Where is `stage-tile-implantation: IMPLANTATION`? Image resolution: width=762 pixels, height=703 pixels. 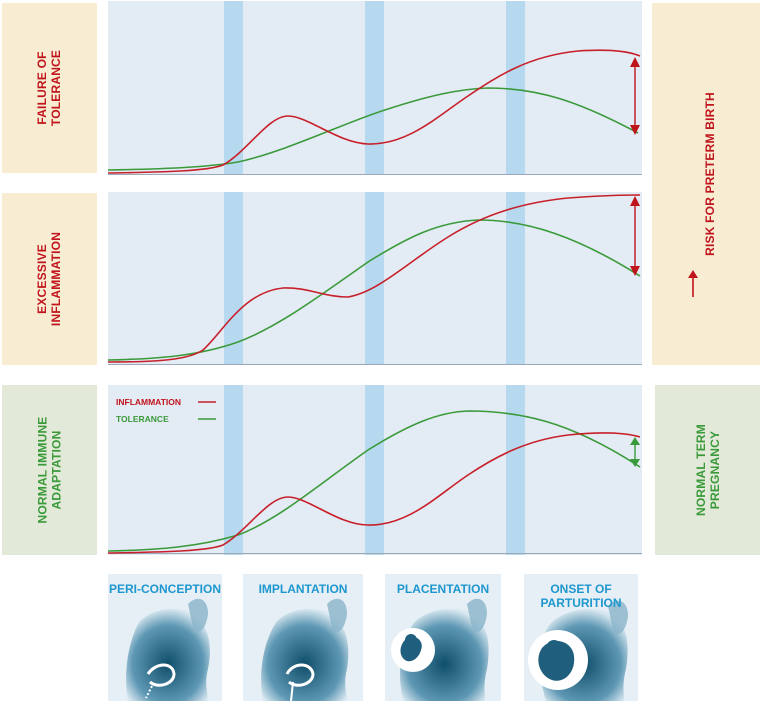 stage-tile-implantation: IMPLANTATION is located at coordinates (303, 637).